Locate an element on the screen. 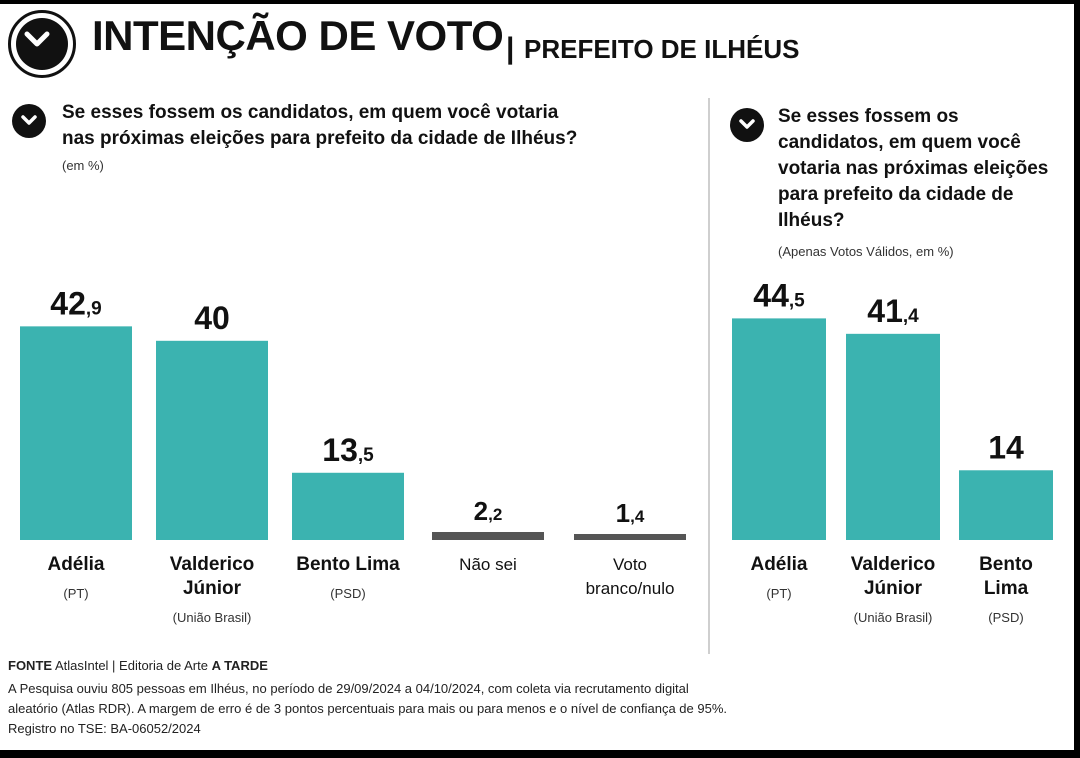  source-label: FONTE is located at coordinates (30, 665).